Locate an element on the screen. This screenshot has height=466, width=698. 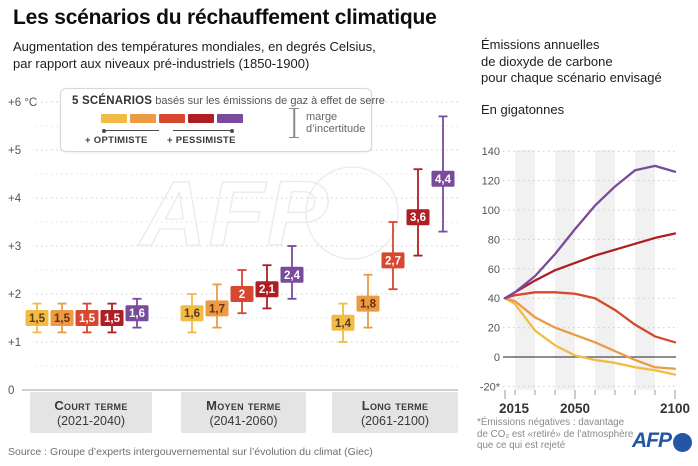
period-label: Long terme is located at coordinates (395, 405).